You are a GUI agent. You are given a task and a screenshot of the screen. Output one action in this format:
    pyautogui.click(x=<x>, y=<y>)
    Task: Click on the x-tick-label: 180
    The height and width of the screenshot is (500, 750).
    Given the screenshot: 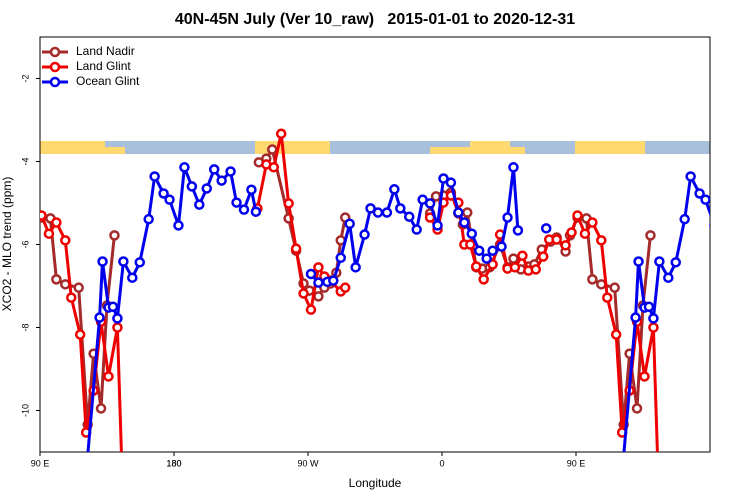 What is the action you would take?
    pyautogui.click(x=173, y=463)
    